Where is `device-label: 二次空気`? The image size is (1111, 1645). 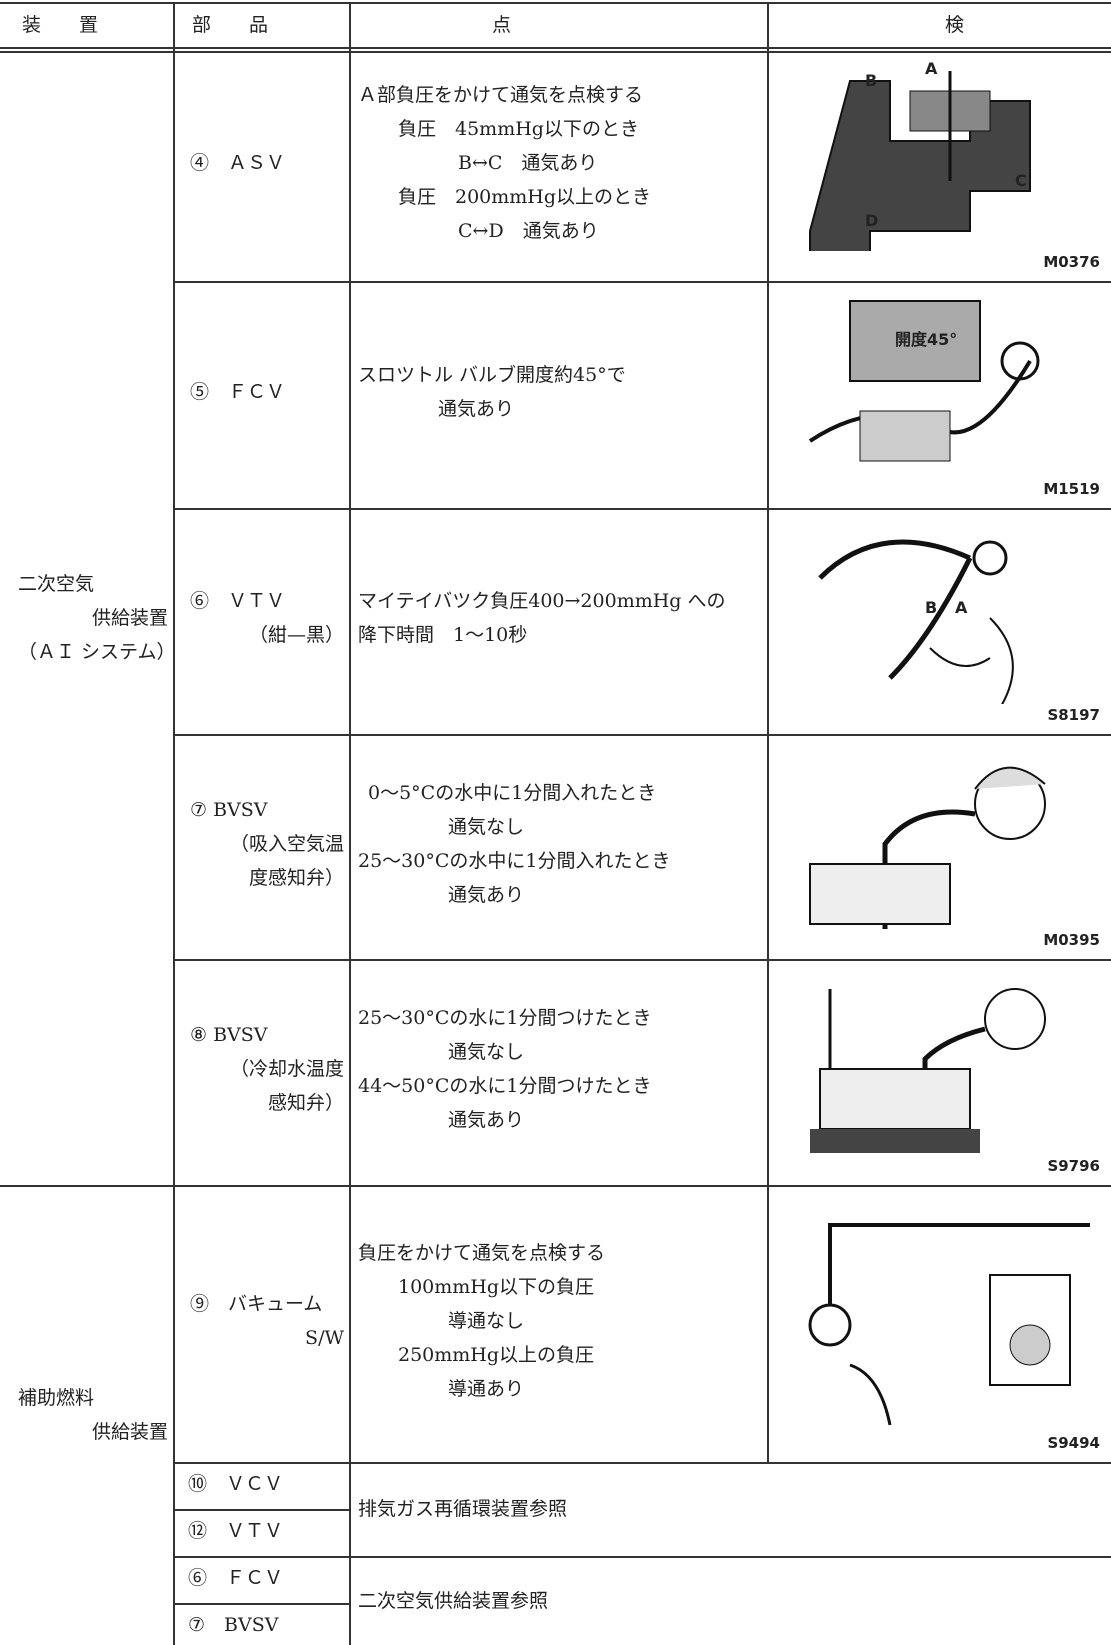
device-label: 二次空気 is located at coordinates (56, 584).